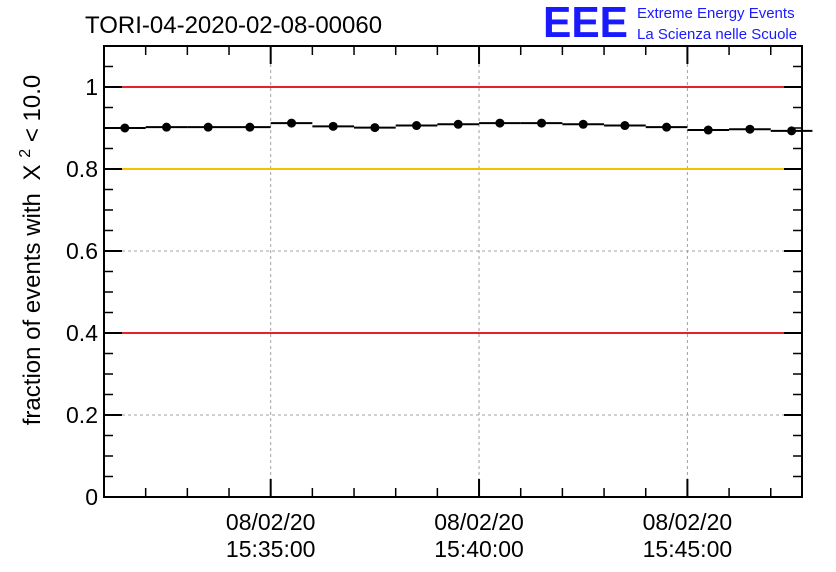 This screenshot has height=572, width=836. What do you see at coordinates (271, 549) in the screenshot?
I see `x-tick-label-time: 15:35:00` at bounding box center [271, 549].